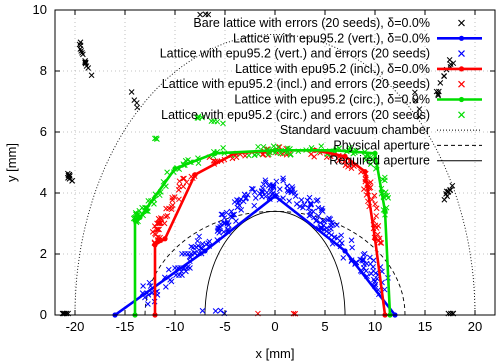 This screenshot has width=499, height=363. What do you see at coordinates (43, 131) in the screenshot?
I see `y-tick-label: 6` at bounding box center [43, 131].